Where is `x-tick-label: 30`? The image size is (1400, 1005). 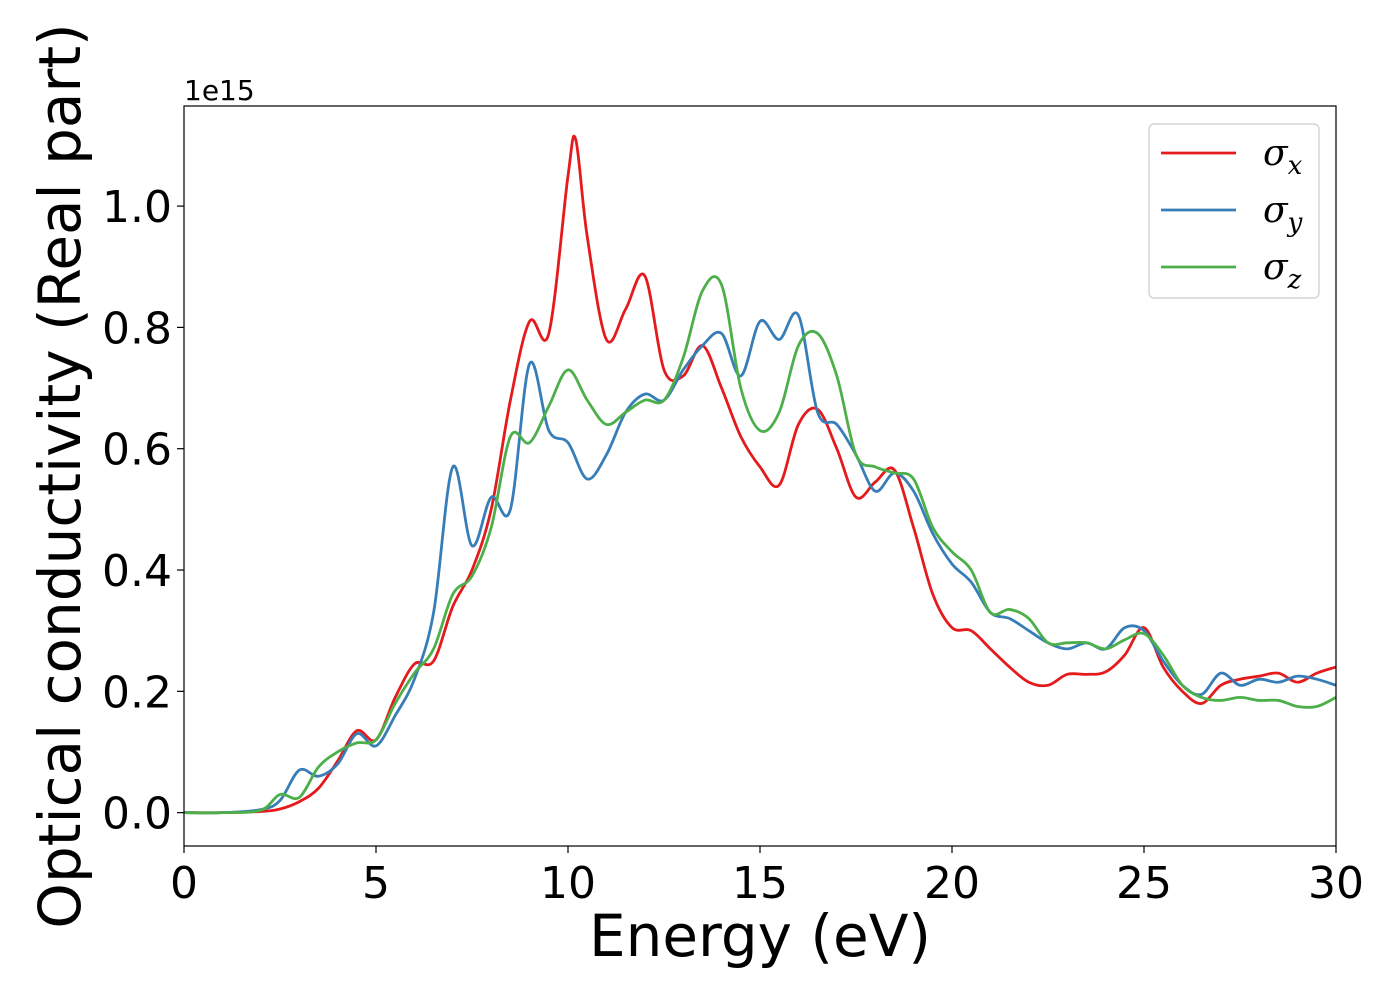
x-tick-label: 30 is located at coordinates (1336, 883).